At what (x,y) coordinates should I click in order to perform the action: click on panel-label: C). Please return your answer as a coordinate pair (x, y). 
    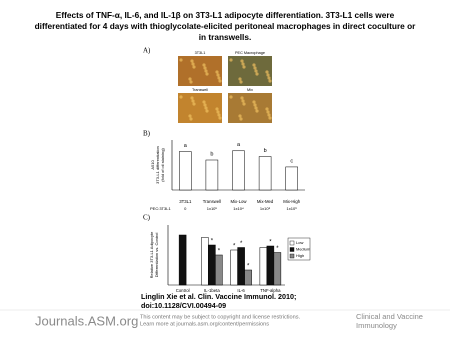
    Looking at the image, I should click on (147, 218).